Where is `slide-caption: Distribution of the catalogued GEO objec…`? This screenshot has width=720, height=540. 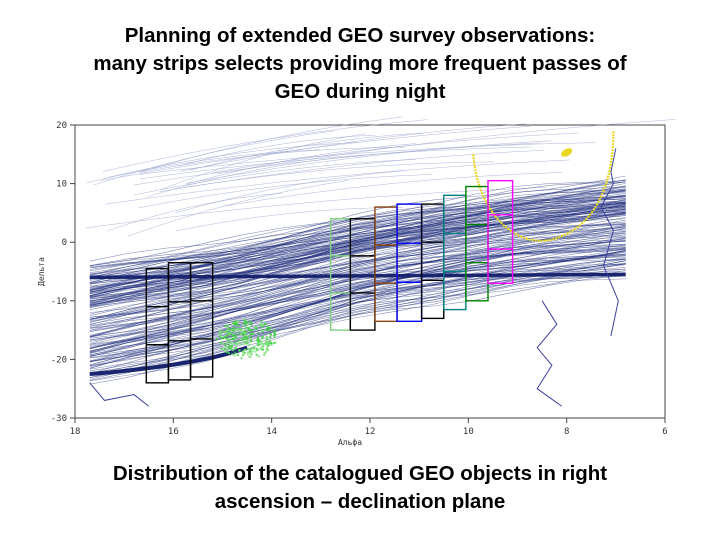
slide-caption: Distribution of the catalogued GEO objec… is located at coordinates (360, 488).